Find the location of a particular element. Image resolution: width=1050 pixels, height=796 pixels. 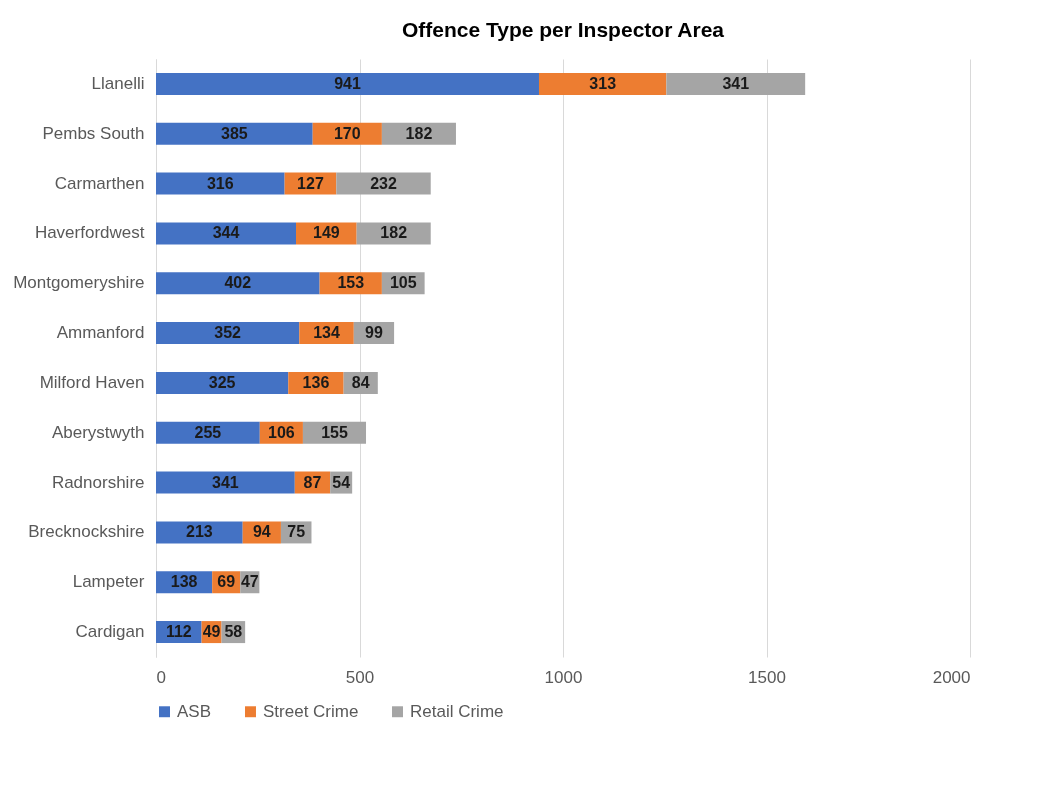

x-tick-label: 1000 is located at coordinates (563, 677).